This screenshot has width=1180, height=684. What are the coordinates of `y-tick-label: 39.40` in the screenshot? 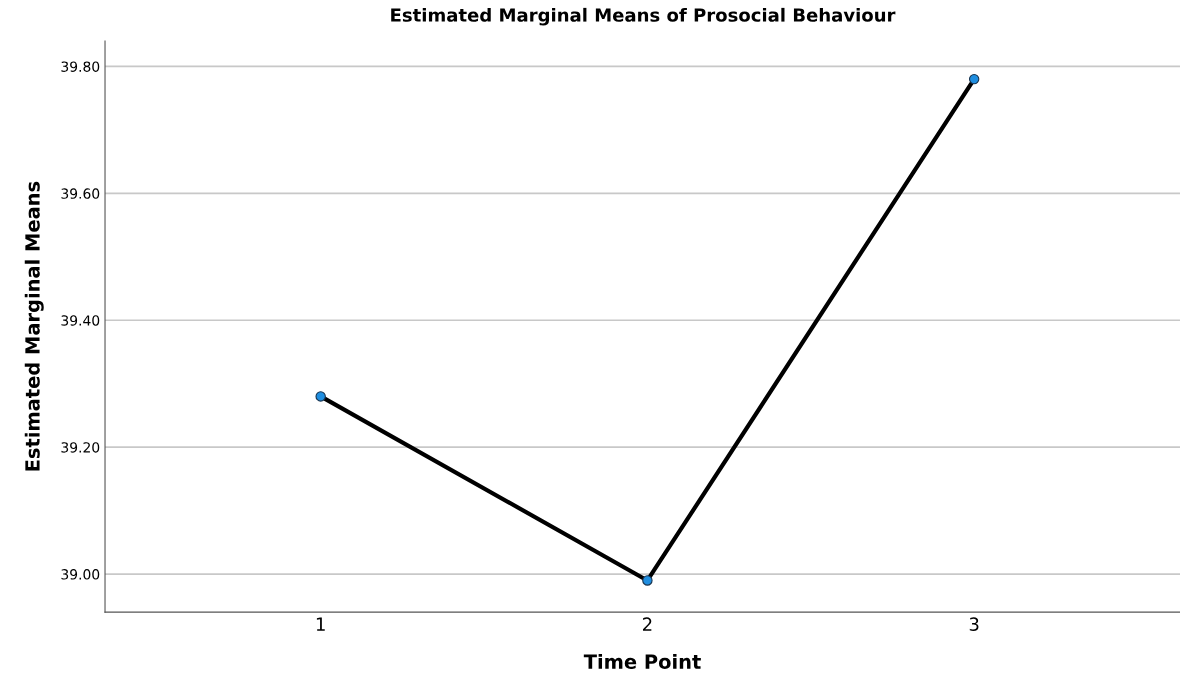 It's located at (80, 320).